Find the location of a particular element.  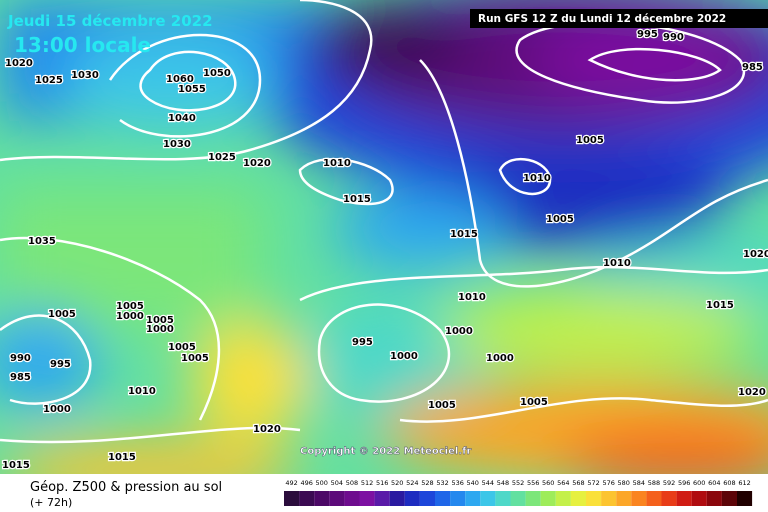

scale-label: 512 is located at coordinates (367, 483).